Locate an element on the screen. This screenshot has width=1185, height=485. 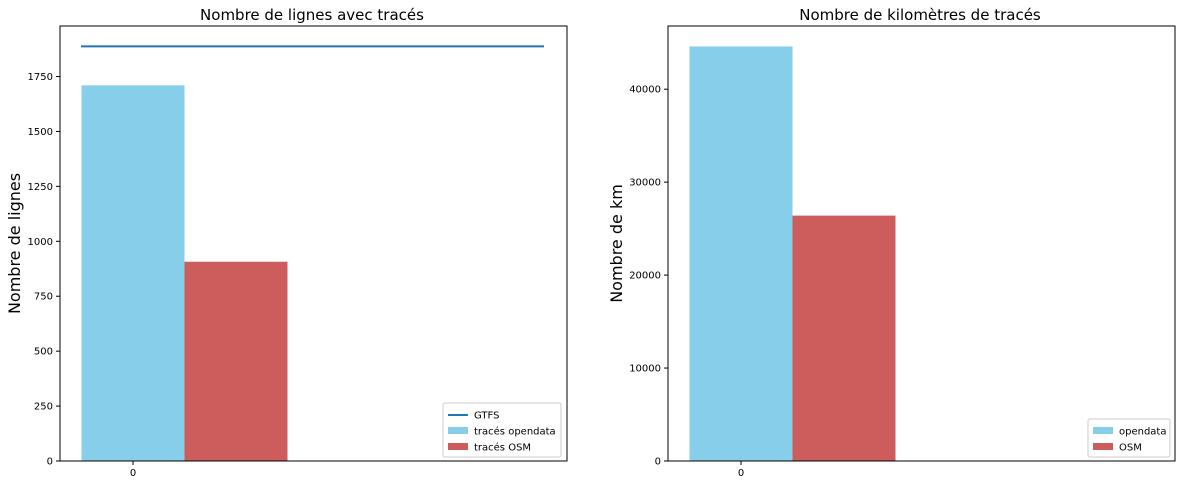
y-tick-label: 40000 is located at coordinates (645, 90).